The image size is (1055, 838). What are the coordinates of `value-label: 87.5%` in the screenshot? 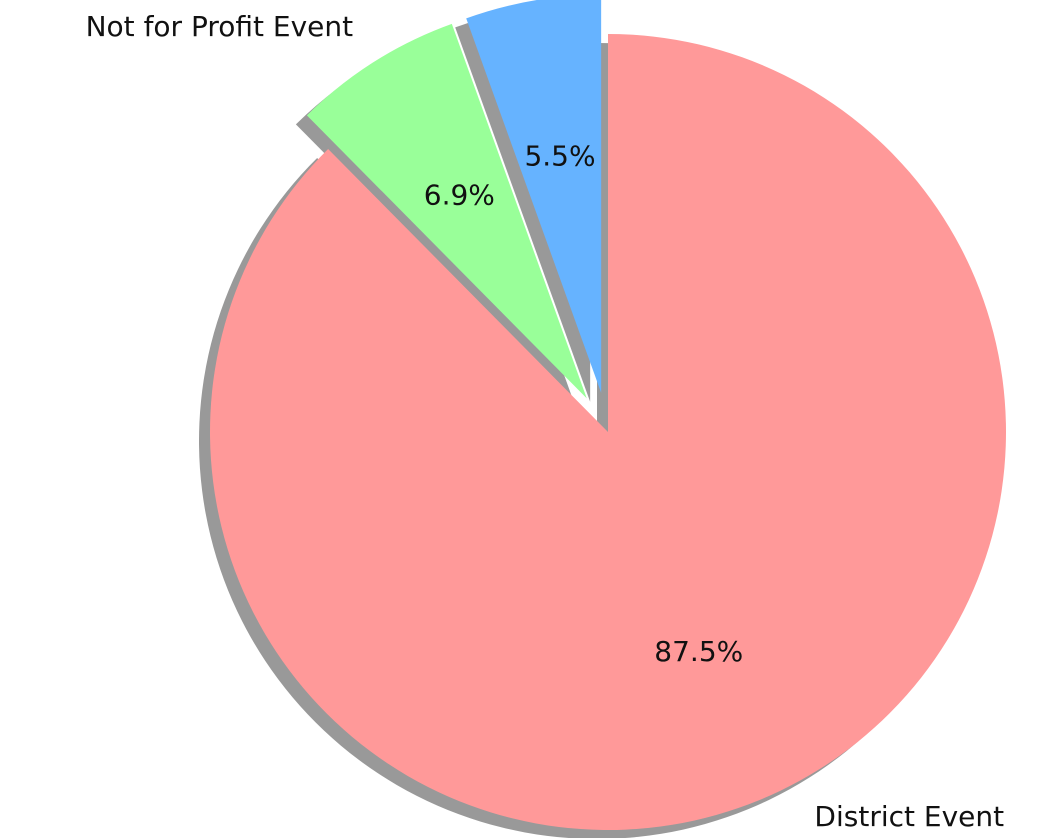 It's located at (698, 651).